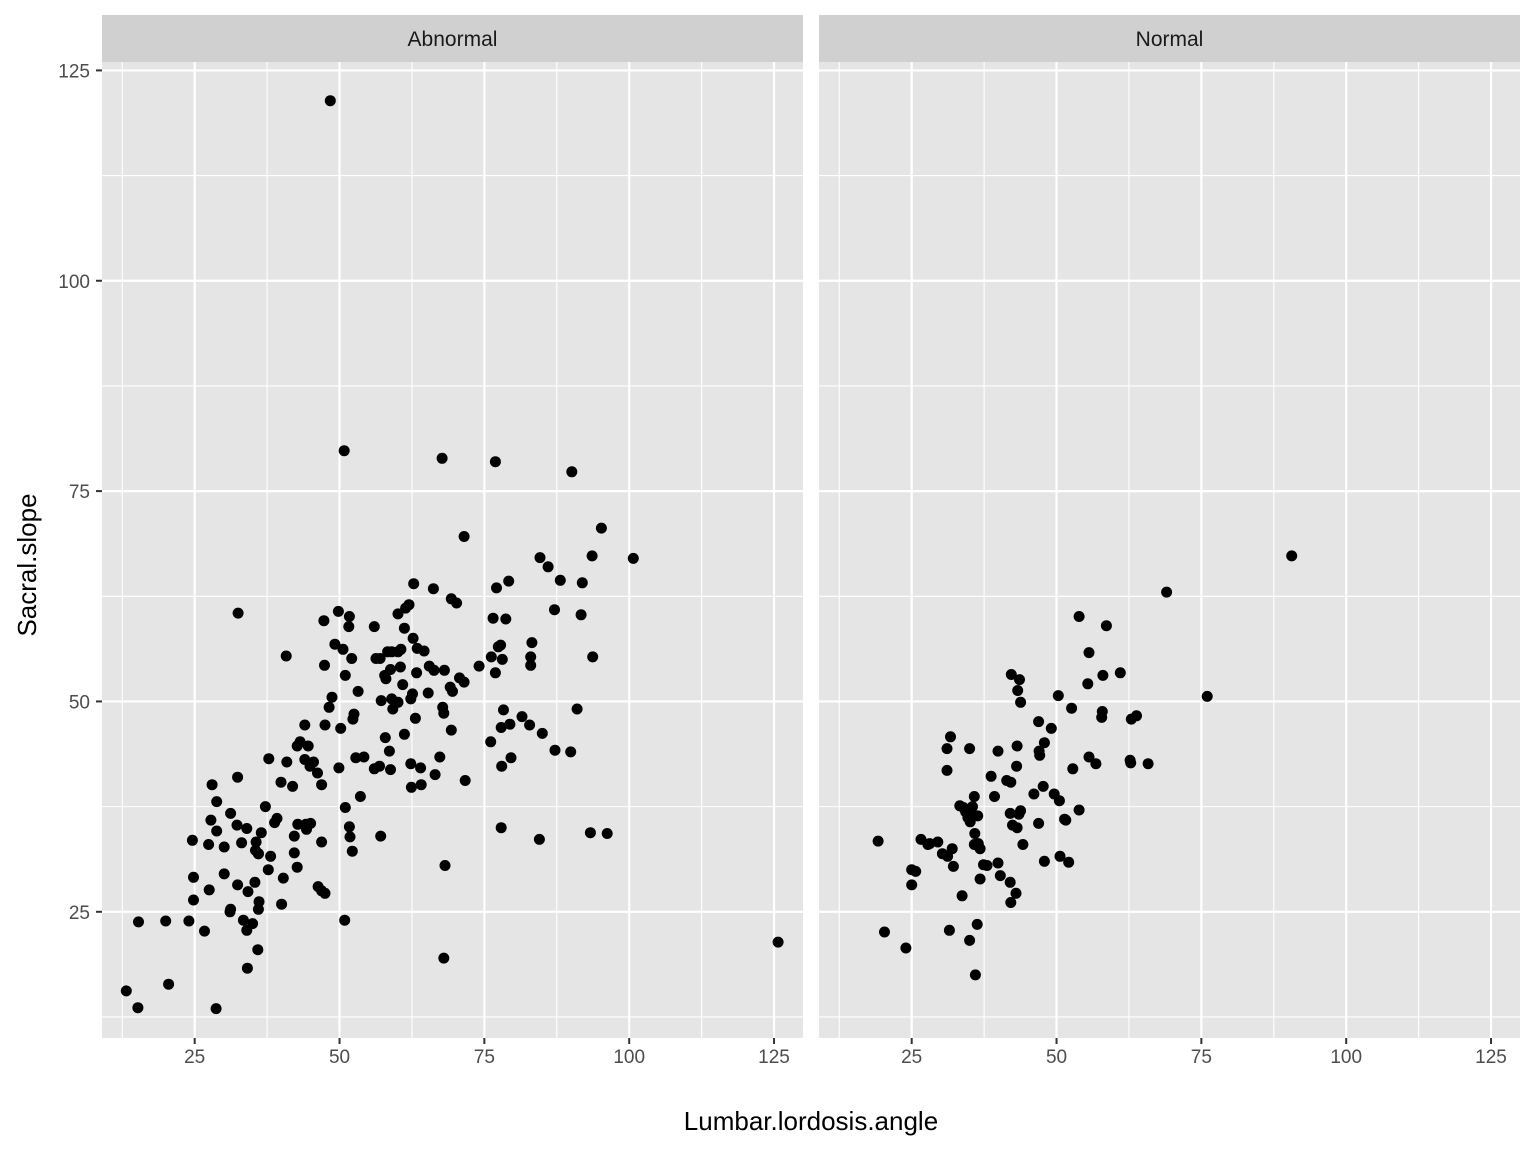 Image resolution: width=1536 pixels, height=1152 pixels. I want to click on y-tick-label: 100, so click(74, 282).